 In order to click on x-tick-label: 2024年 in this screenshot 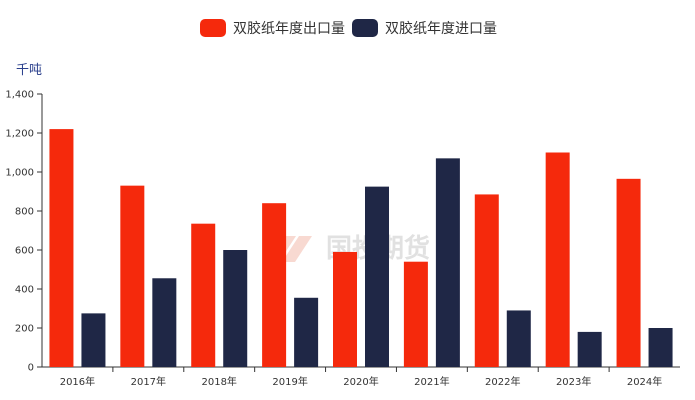, I will do `click(644, 381)`.